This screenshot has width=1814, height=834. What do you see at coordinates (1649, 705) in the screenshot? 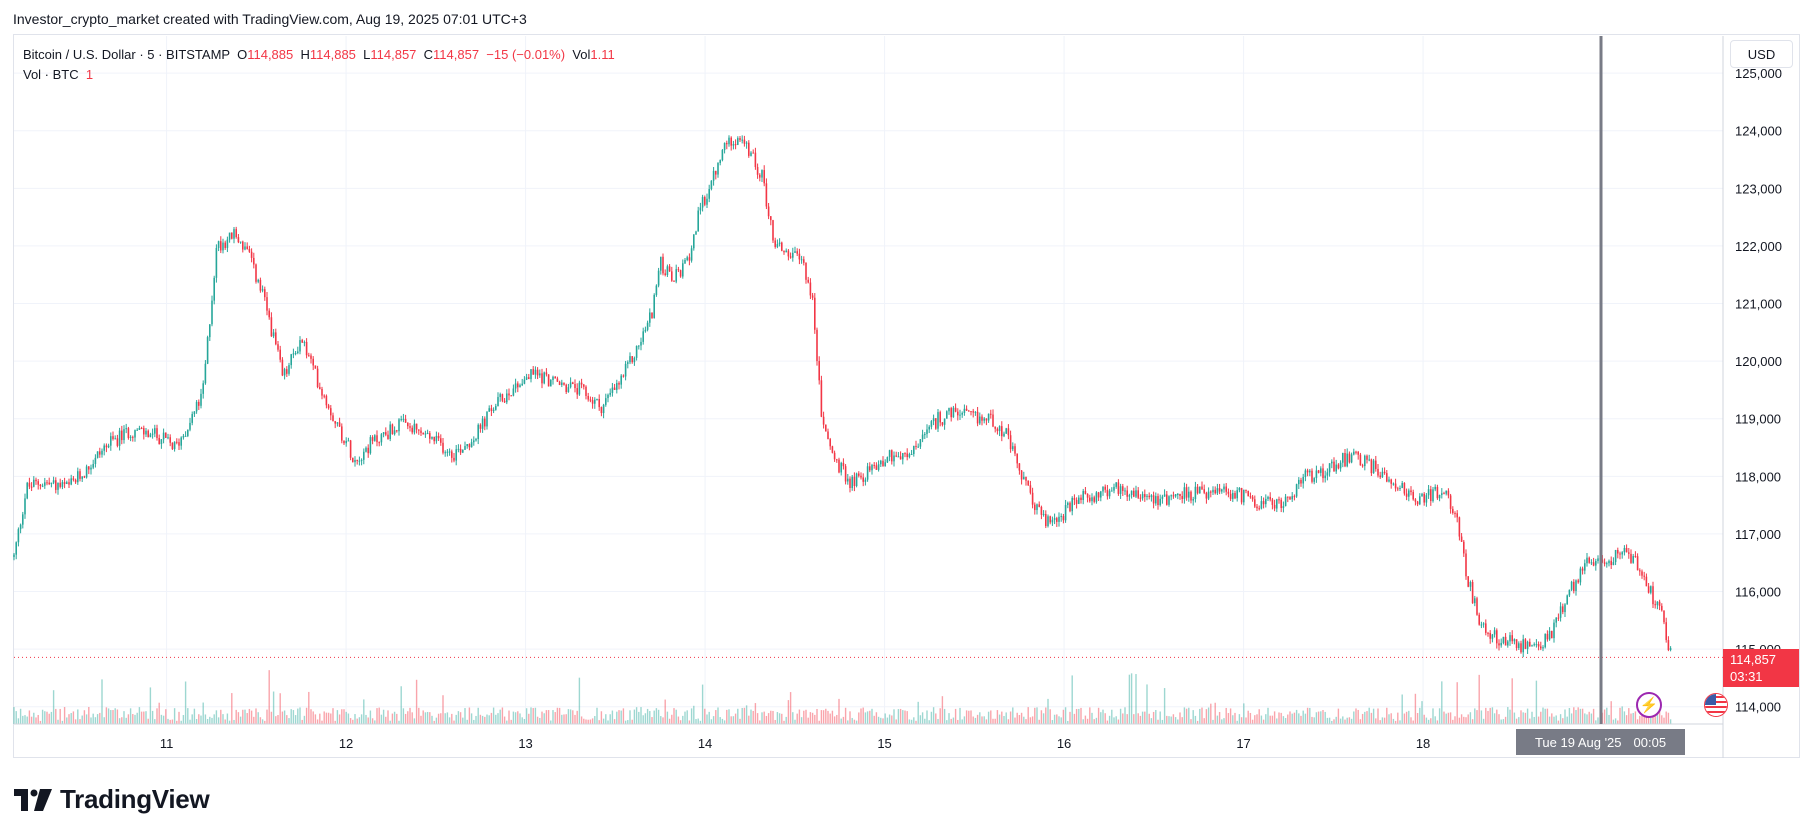
I see `lightning-icon: ⚡` at bounding box center [1649, 705].